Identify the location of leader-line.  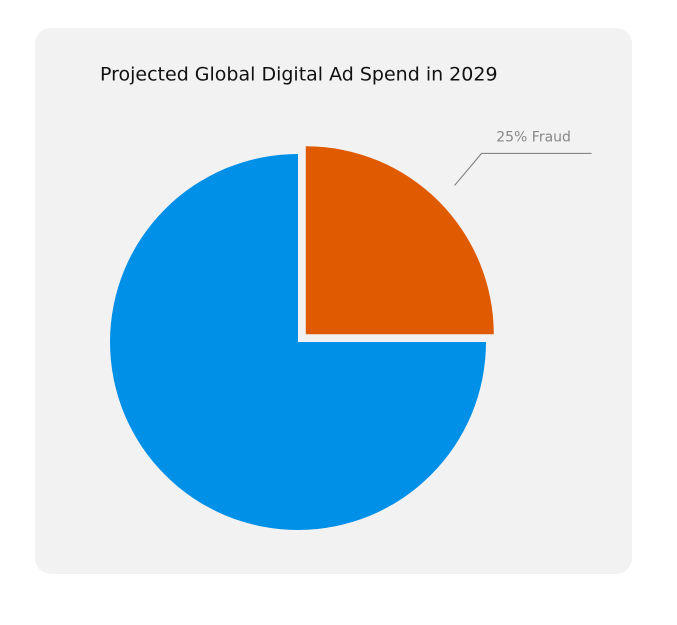
(523, 169).